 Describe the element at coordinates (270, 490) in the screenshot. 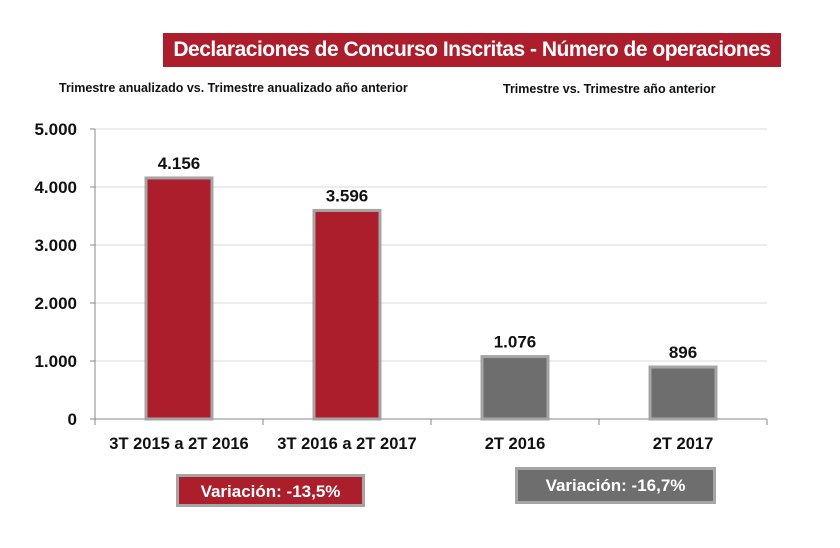

I see `variation-badge-annualized: Variación: -13,5%` at that location.